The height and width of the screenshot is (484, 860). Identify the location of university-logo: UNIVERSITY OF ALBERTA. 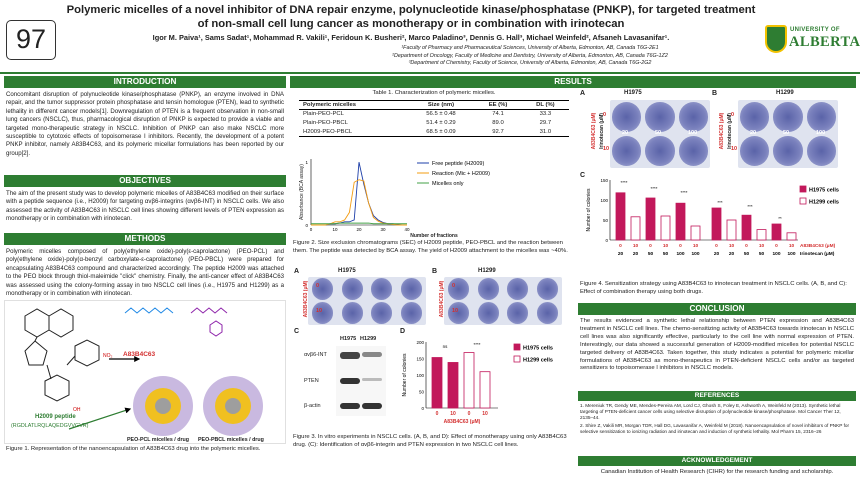
(811, 41).